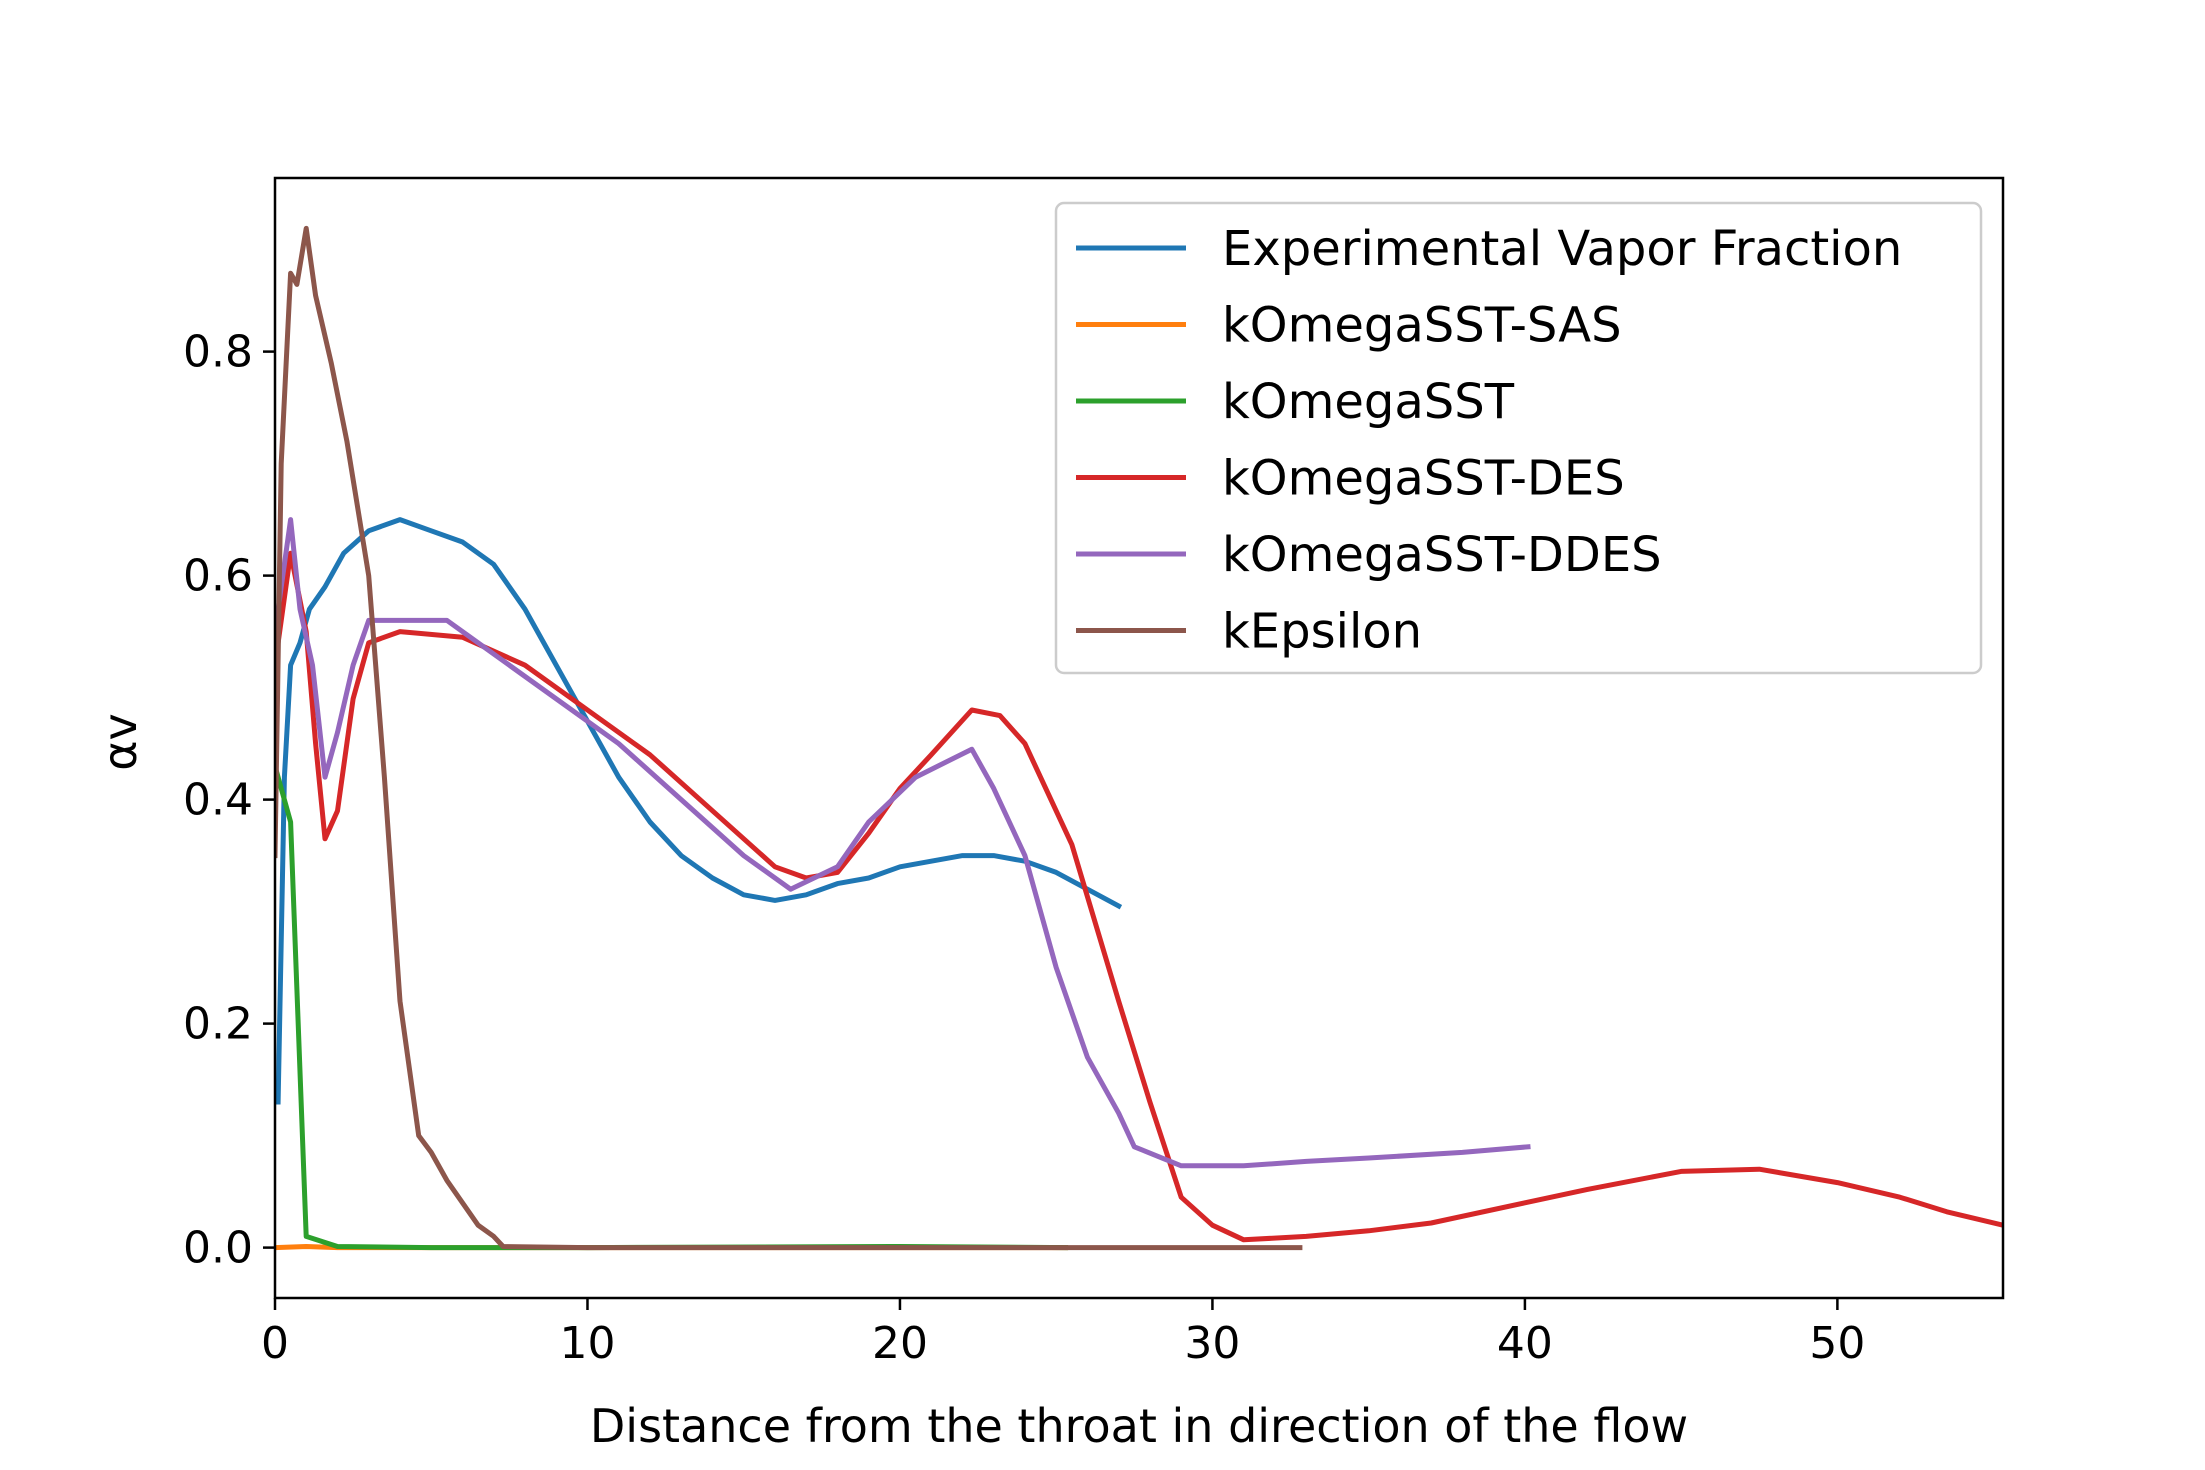  I want to click on legend-label-5: kEpsilon, so click(1322, 632).